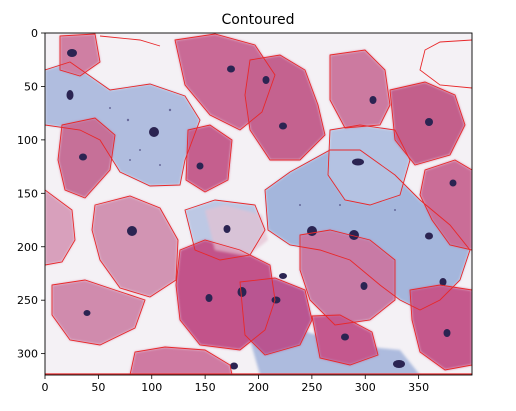  I want to click on y-axis: 0 50 100 150 200 250 300, so click(31, 194).